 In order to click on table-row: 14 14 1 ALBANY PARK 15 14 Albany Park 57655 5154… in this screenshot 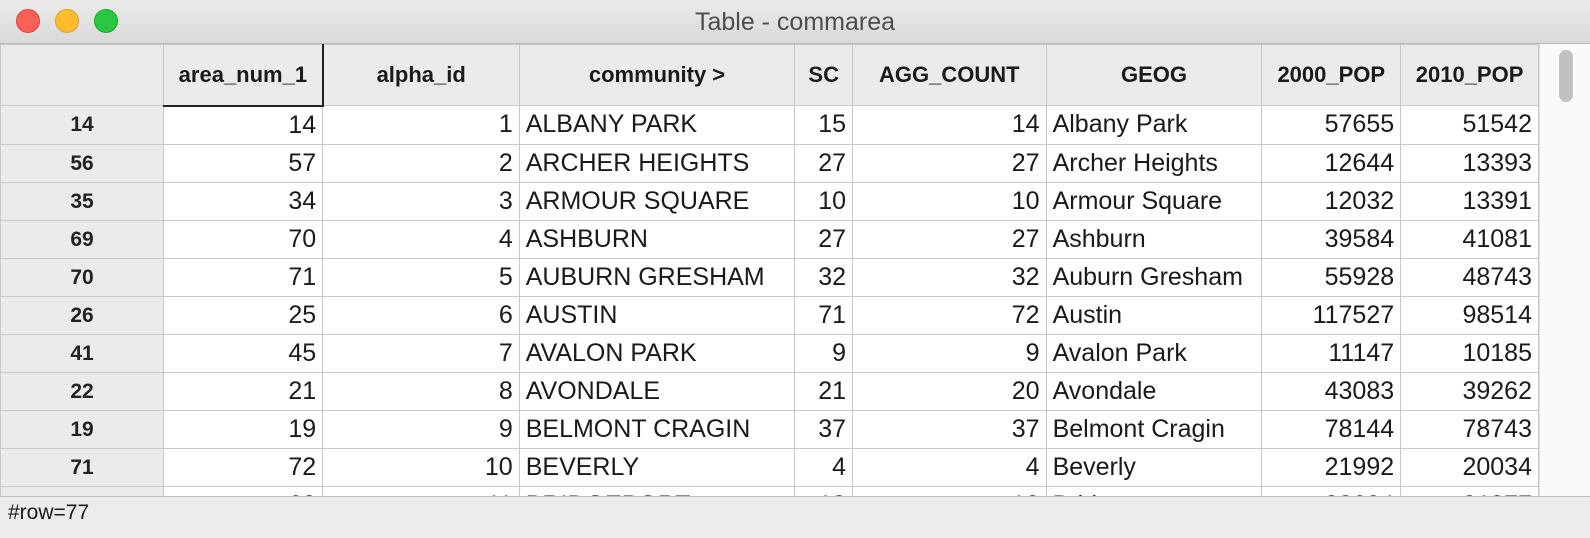, I will do `click(769, 125)`.